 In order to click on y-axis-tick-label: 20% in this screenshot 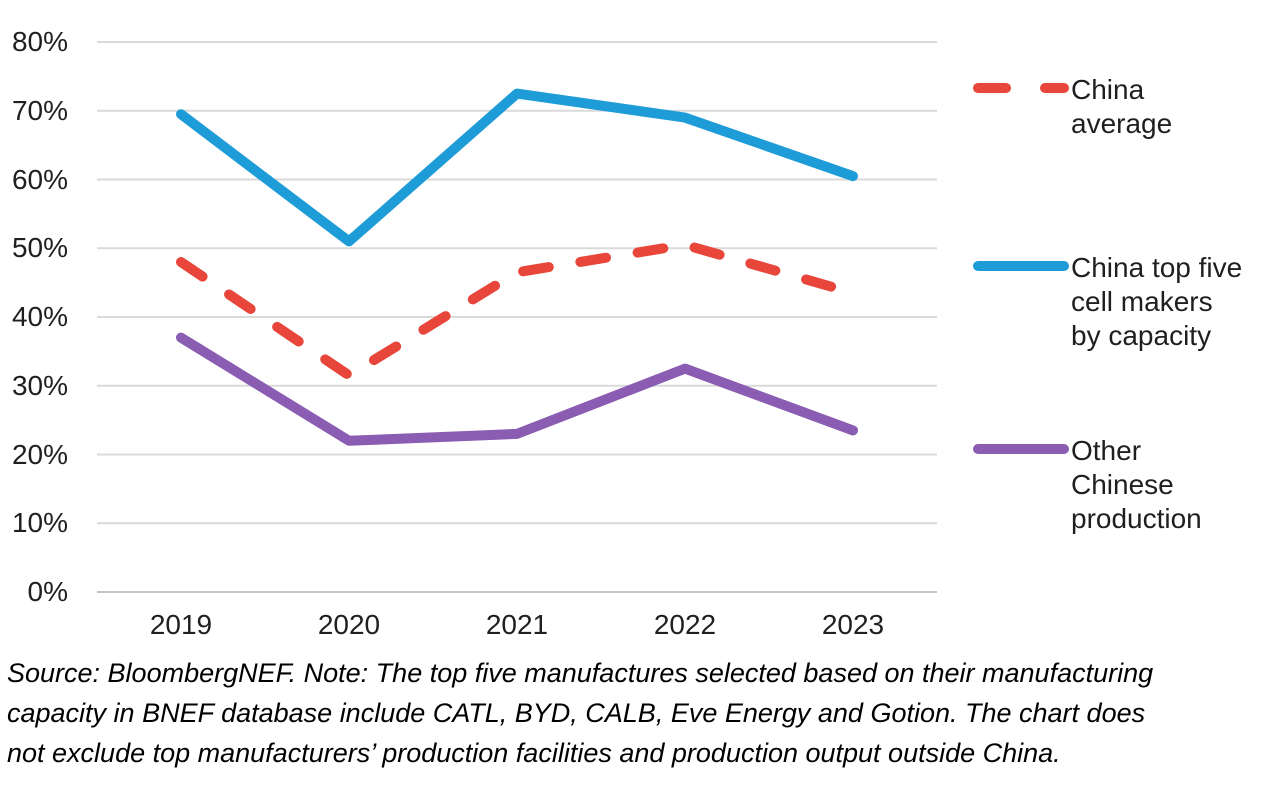, I will do `click(39, 454)`.